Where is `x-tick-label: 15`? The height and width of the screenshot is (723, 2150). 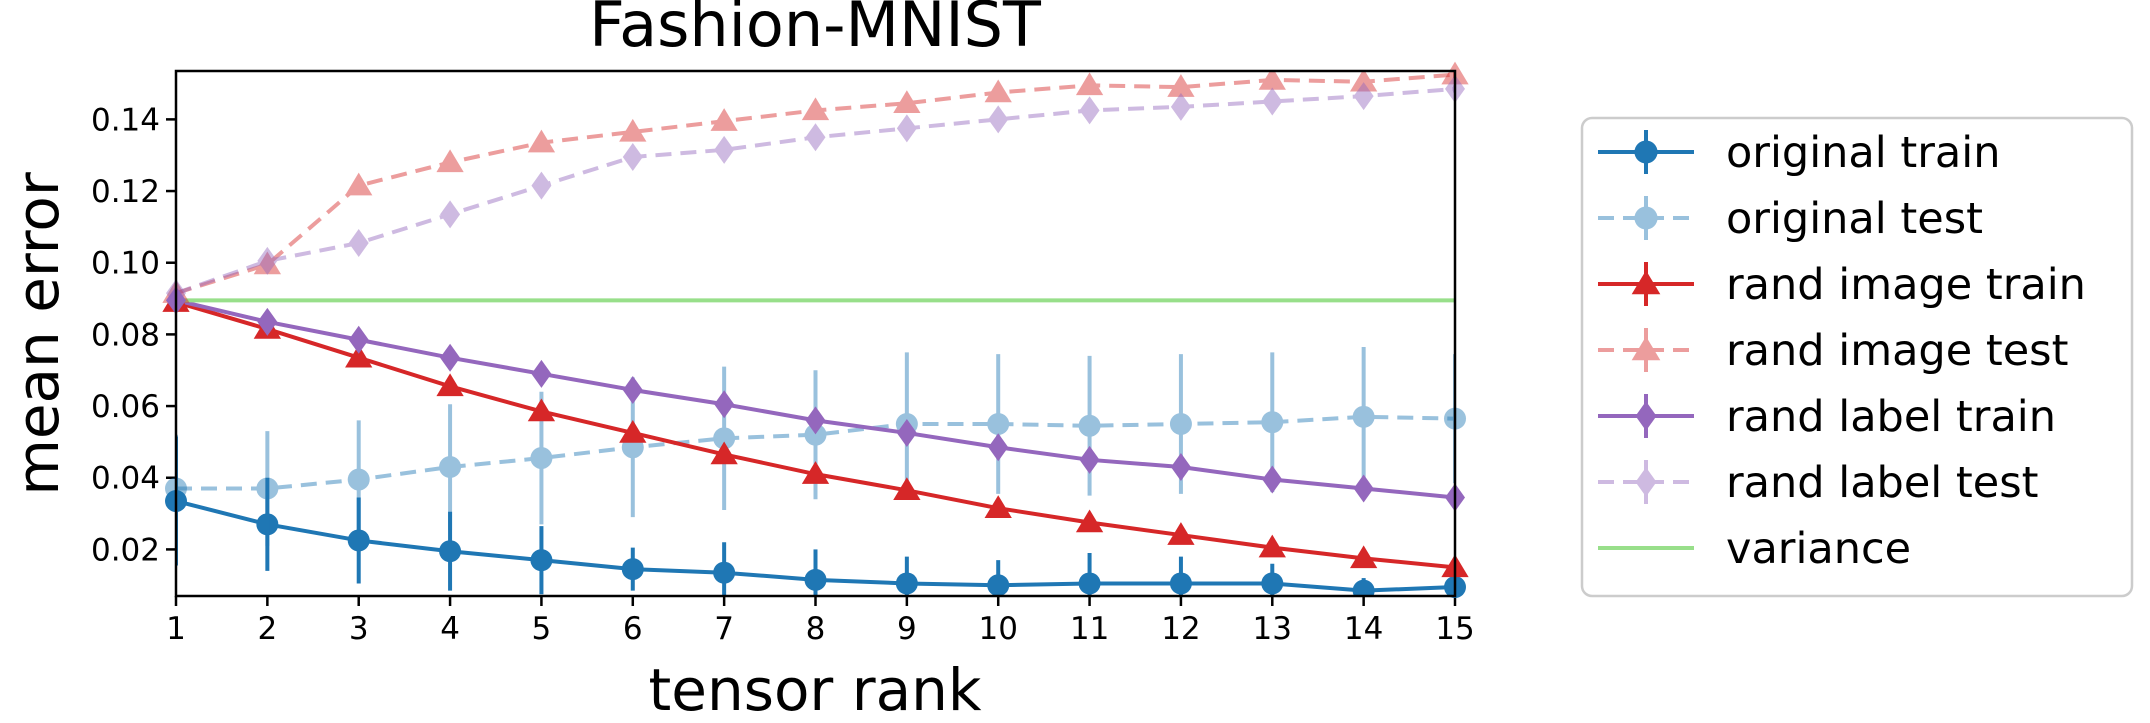
x-tick-label: 15 is located at coordinates (1454, 629).